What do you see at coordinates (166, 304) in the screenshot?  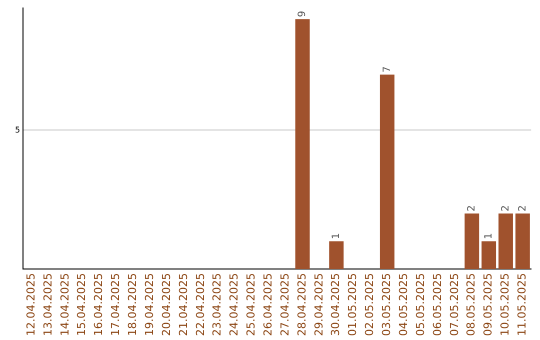 I see `x-tick-label: 20.04.2025` at bounding box center [166, 304].